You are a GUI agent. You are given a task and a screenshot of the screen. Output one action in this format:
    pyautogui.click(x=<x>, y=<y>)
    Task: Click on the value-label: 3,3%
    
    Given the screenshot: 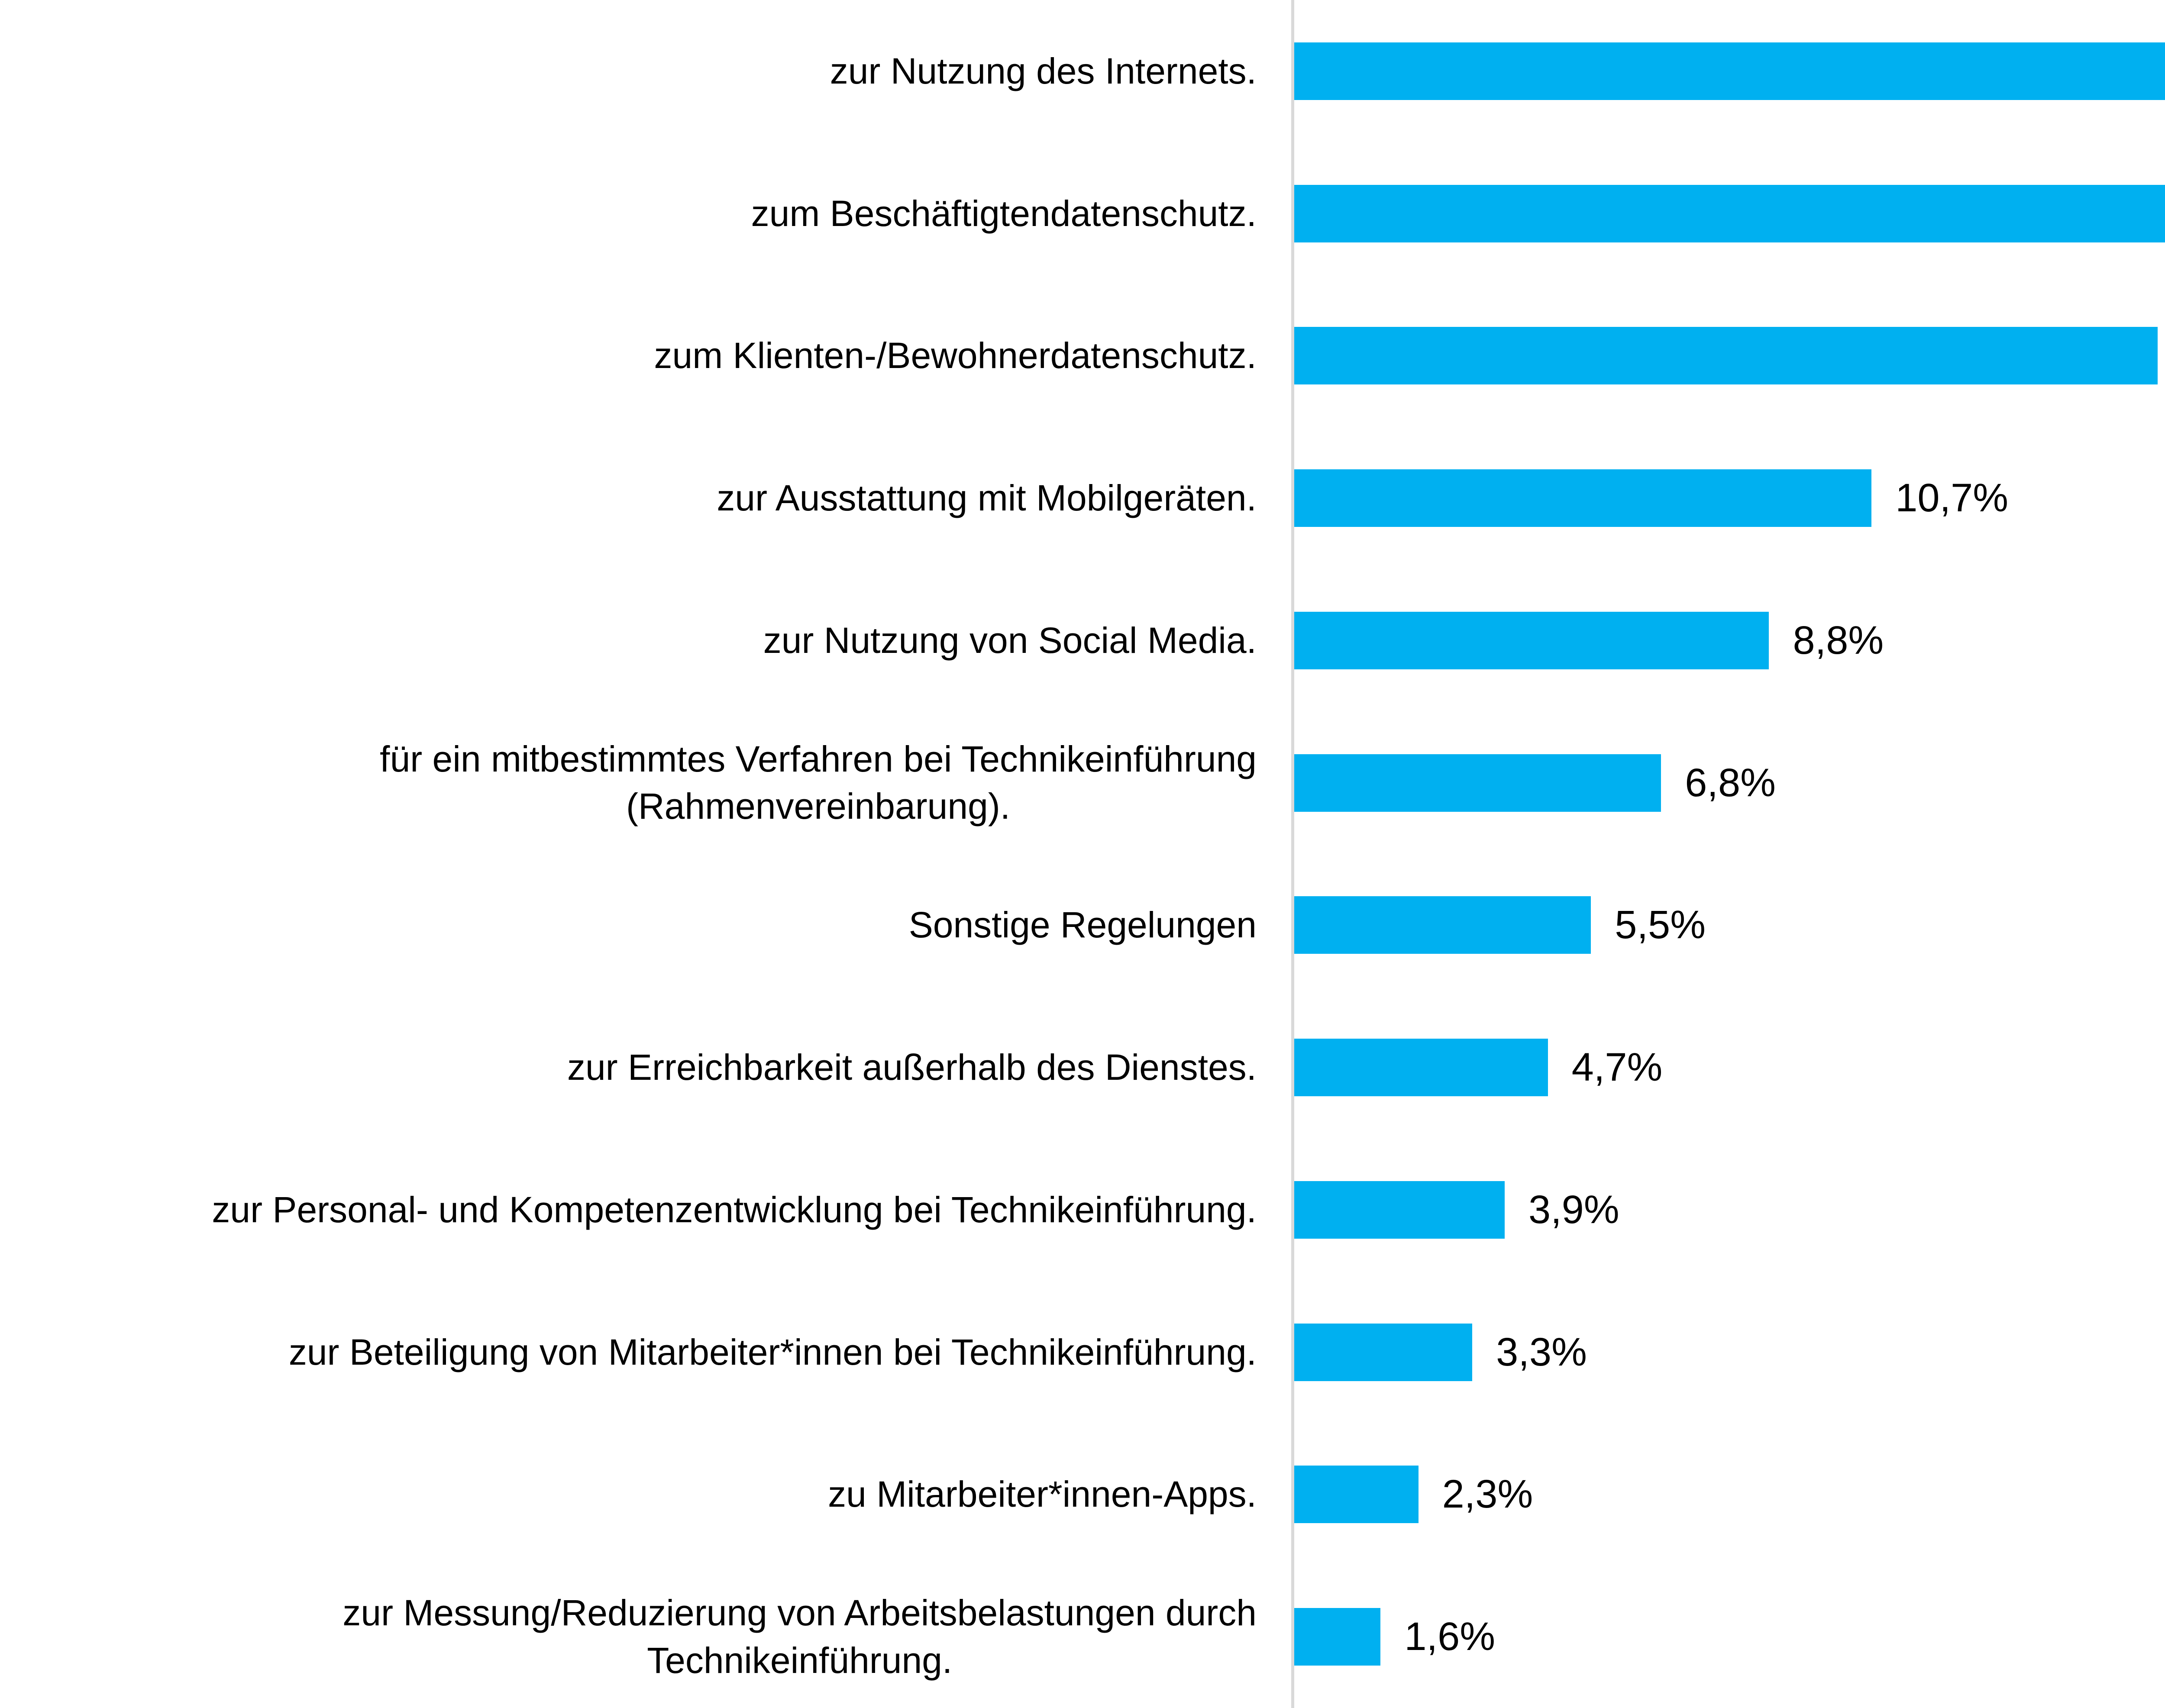 What is the action you would take?
    pyautogui.click(x=1541, y=1352)
    